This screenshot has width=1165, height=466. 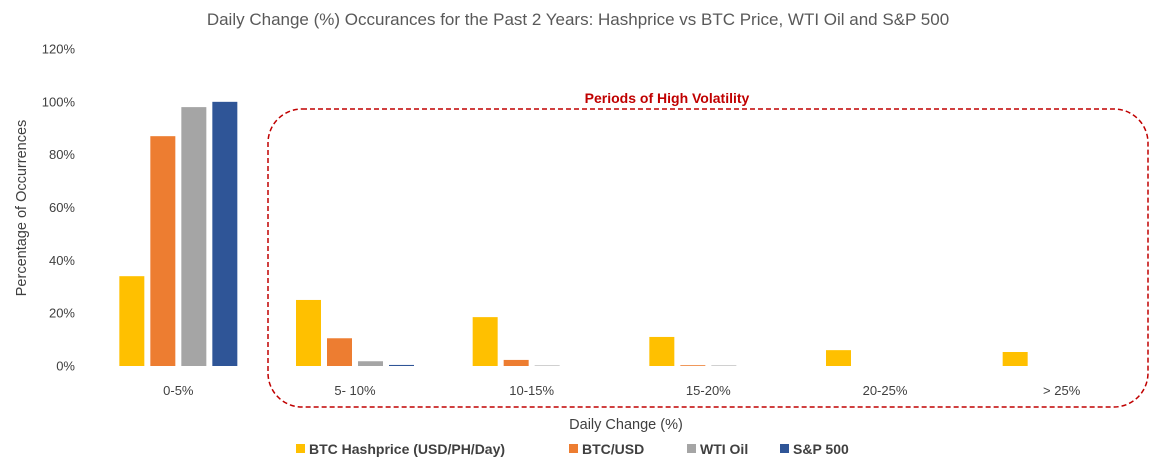 I want to click on y-tick-label: 20%, so click(x=62, y=313).